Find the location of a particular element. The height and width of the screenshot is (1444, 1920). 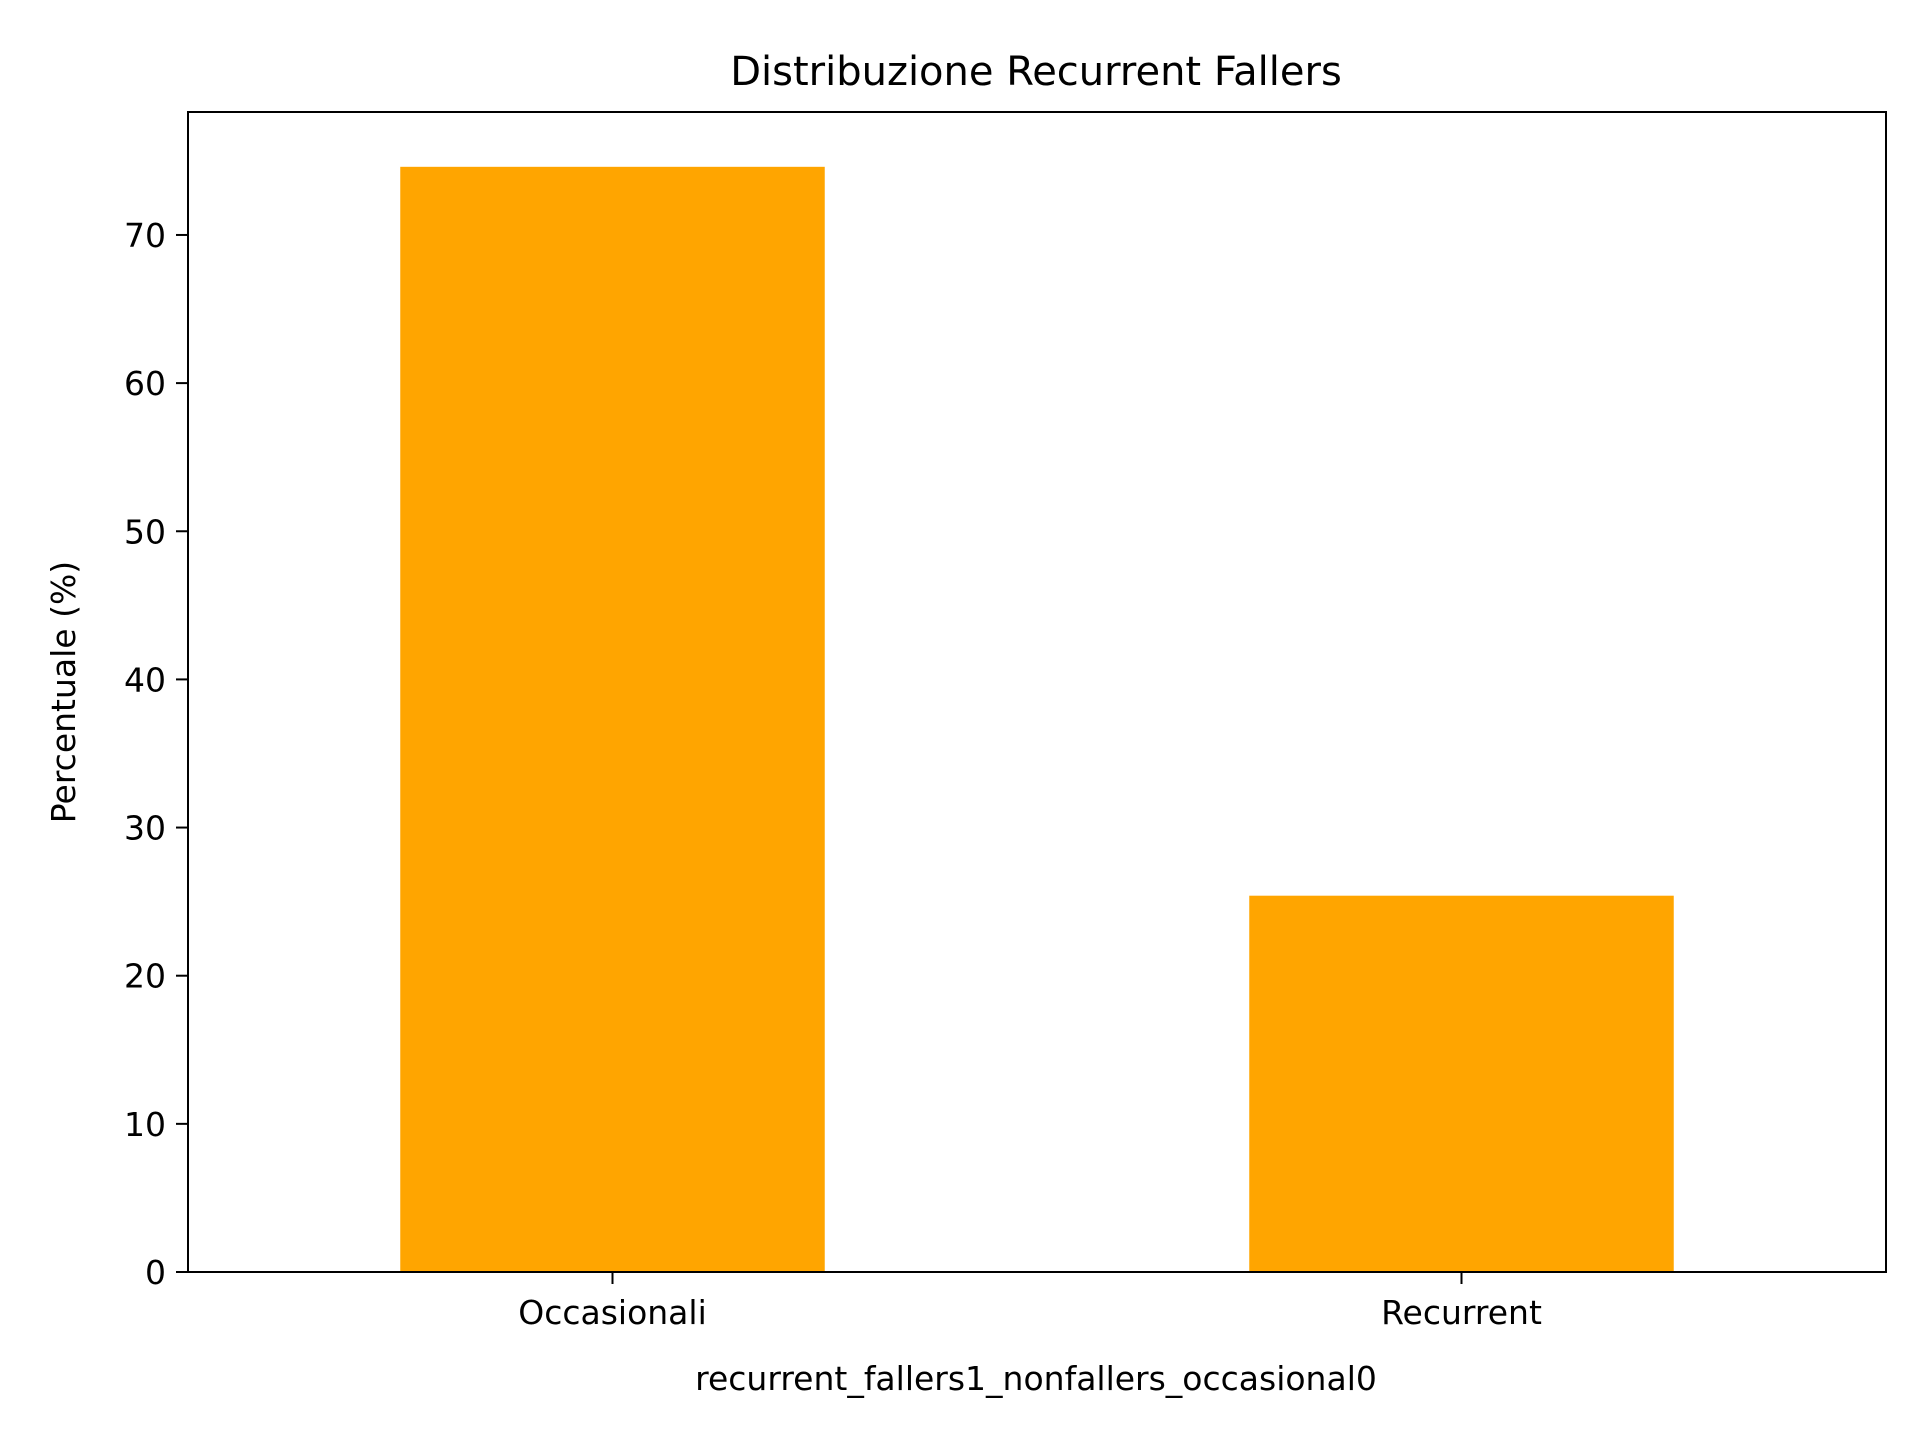

bar-recurrent is located at coordinates (1461, 1083).